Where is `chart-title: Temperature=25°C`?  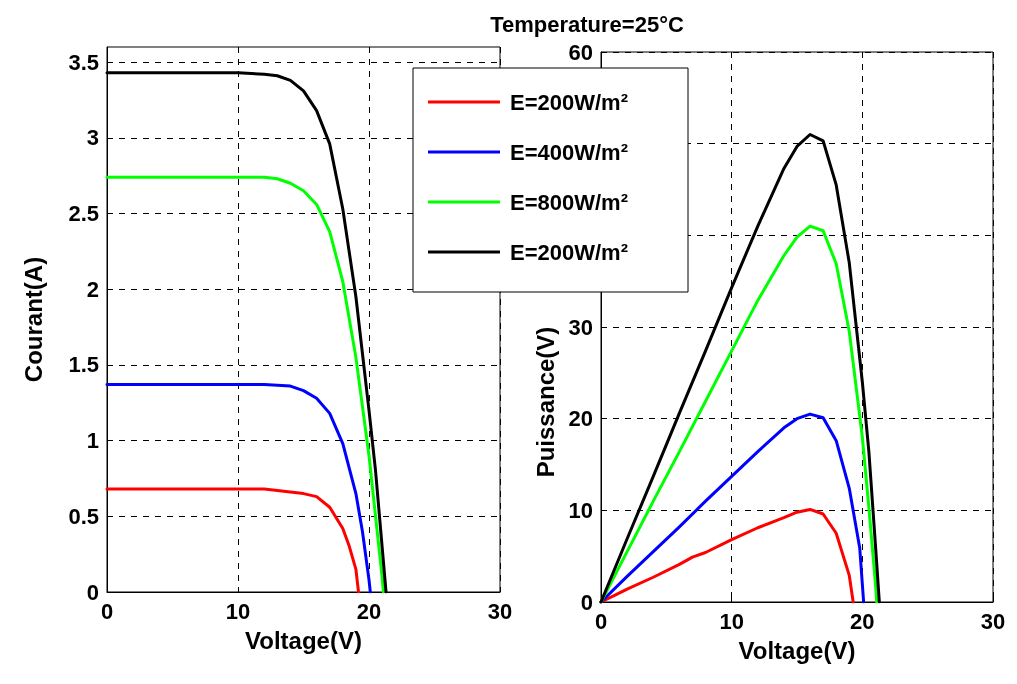 chart-title: Temperature=25°C is located at coordinates (587, 24).